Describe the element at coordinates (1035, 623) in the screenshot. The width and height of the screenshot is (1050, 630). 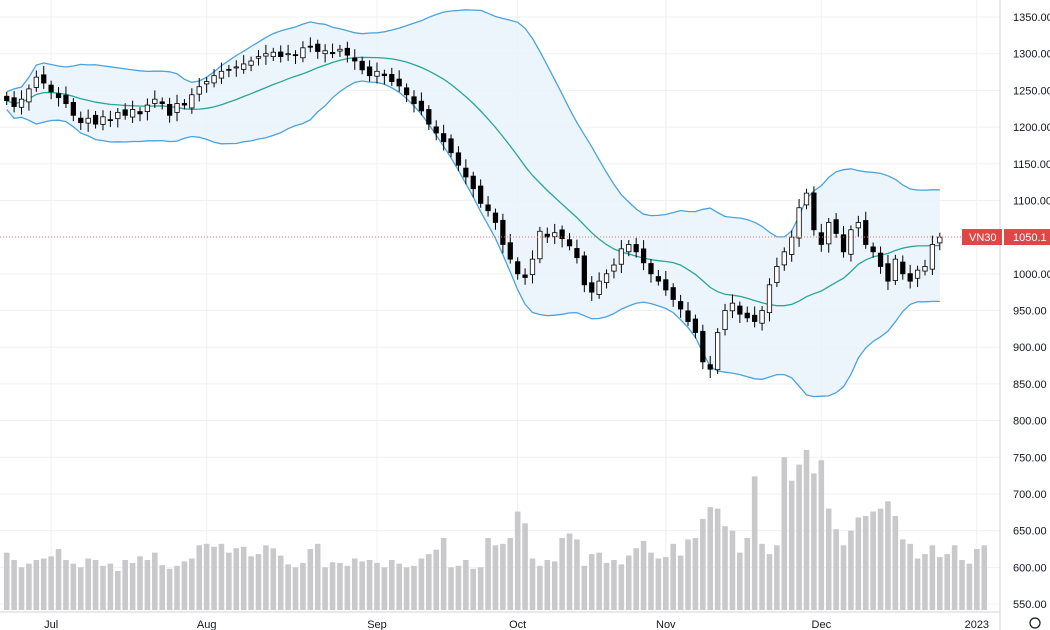
I see `settings-gear-icon` at that location.